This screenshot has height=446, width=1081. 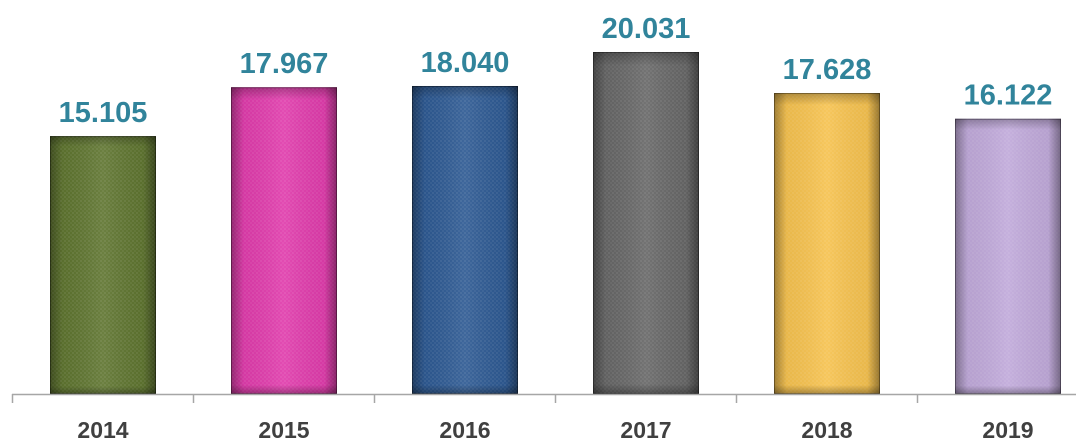 I want to click on data-label-2014: 15.105, so click(x=103, y=113).